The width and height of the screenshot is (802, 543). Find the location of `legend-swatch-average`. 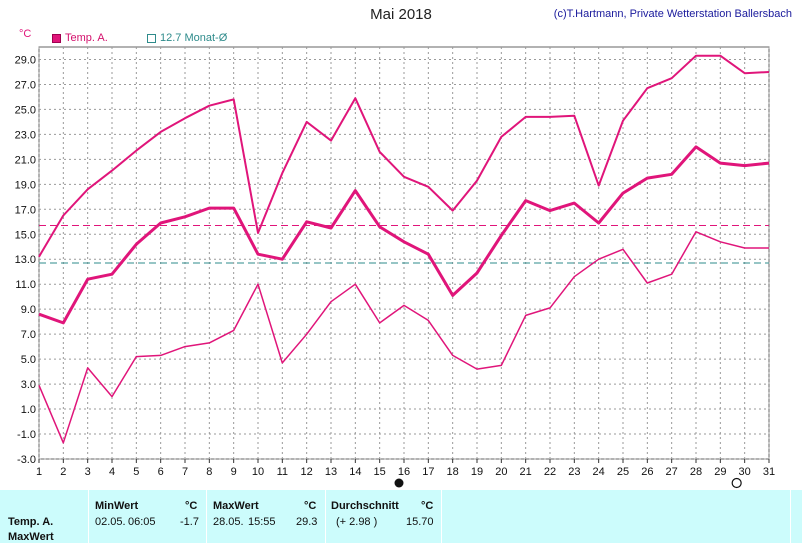

legend-swatch-average is located at coordinates (151, 38).